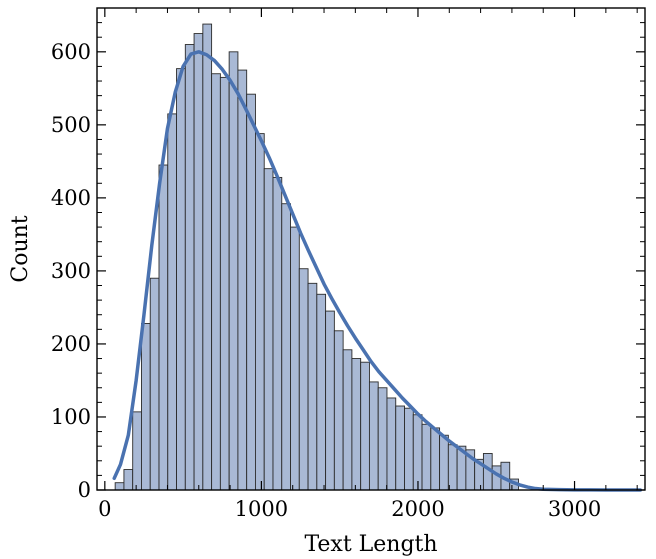 Image resolution: width=656 pixels, height=559 pixels. Describe the element at coordinates (20, 248) in the screenshot. I see `y-axis-title: Count` at that location.